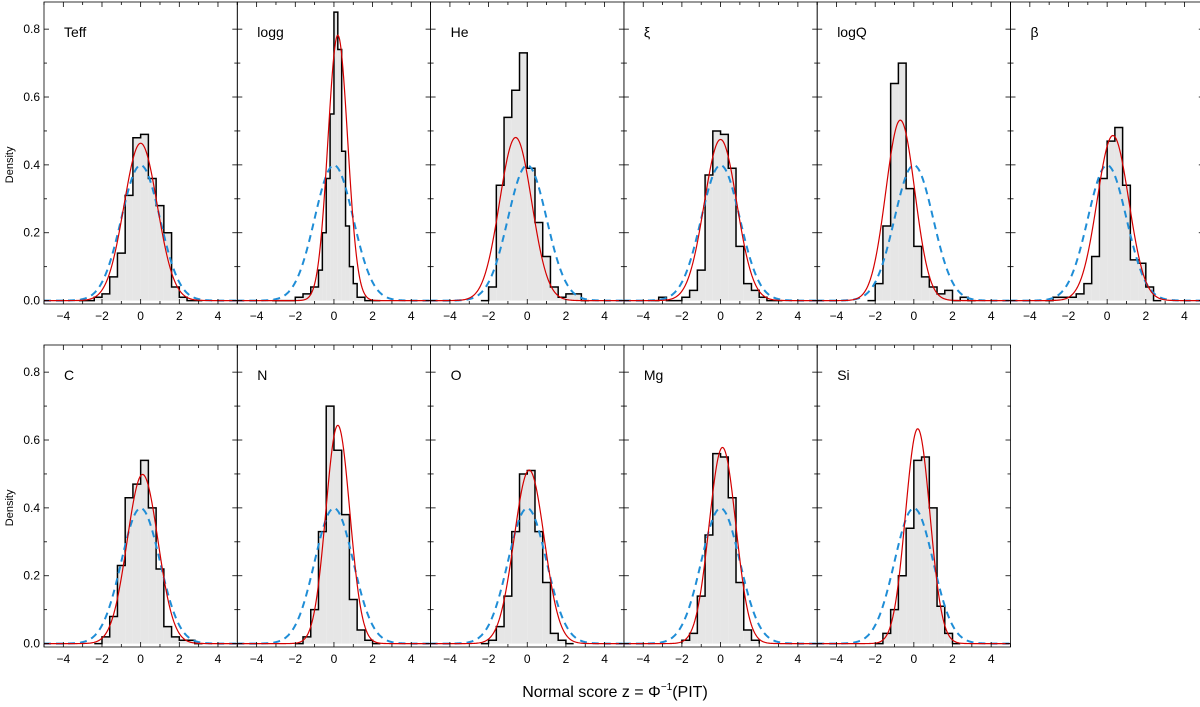 This screenshot has height=707, width=1200. Describe the element at coordinates (643, 316) in the screenshot. I see `panel-param3-x-tick-label: −4` at that location.